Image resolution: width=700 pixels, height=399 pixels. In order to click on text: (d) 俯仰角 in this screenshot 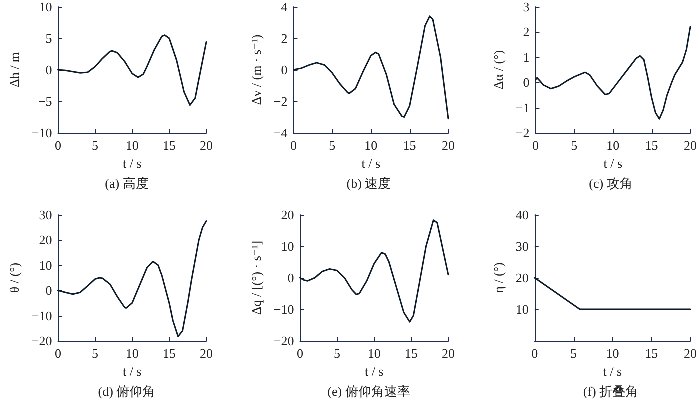, I will do `click(127, 391)`.